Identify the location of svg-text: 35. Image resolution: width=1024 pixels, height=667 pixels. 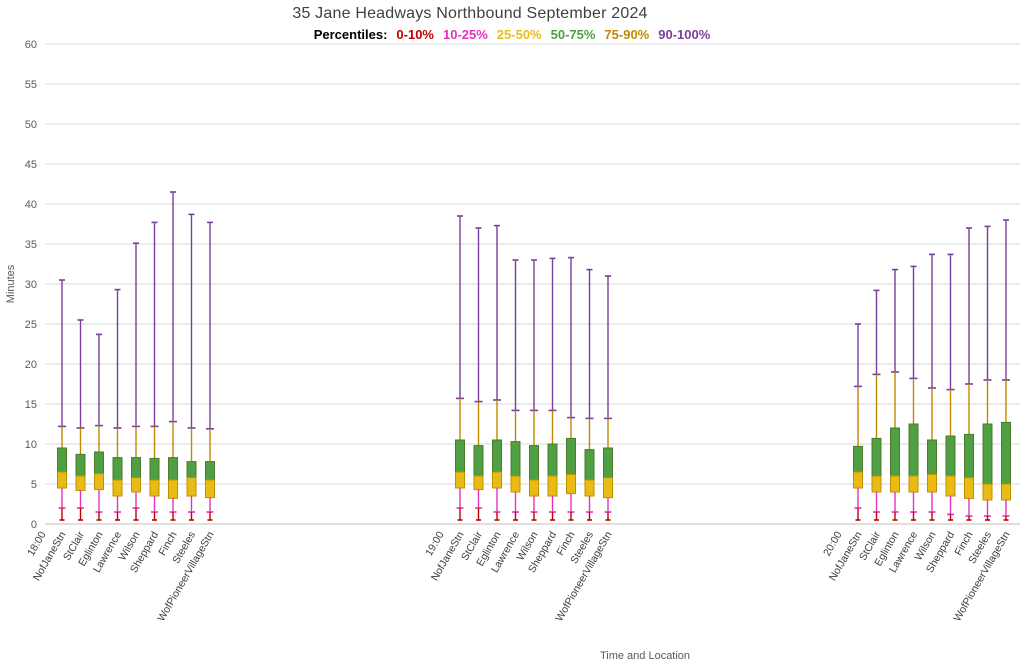
(31, 245).